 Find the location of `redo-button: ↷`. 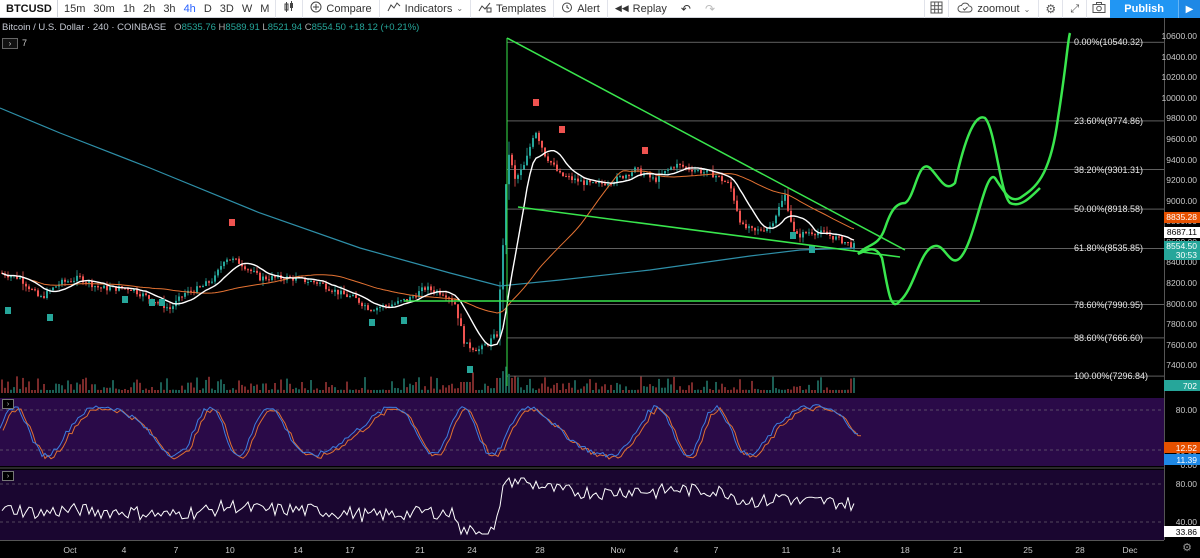

redo-button: ↷ is located at coordinates (710, 9).